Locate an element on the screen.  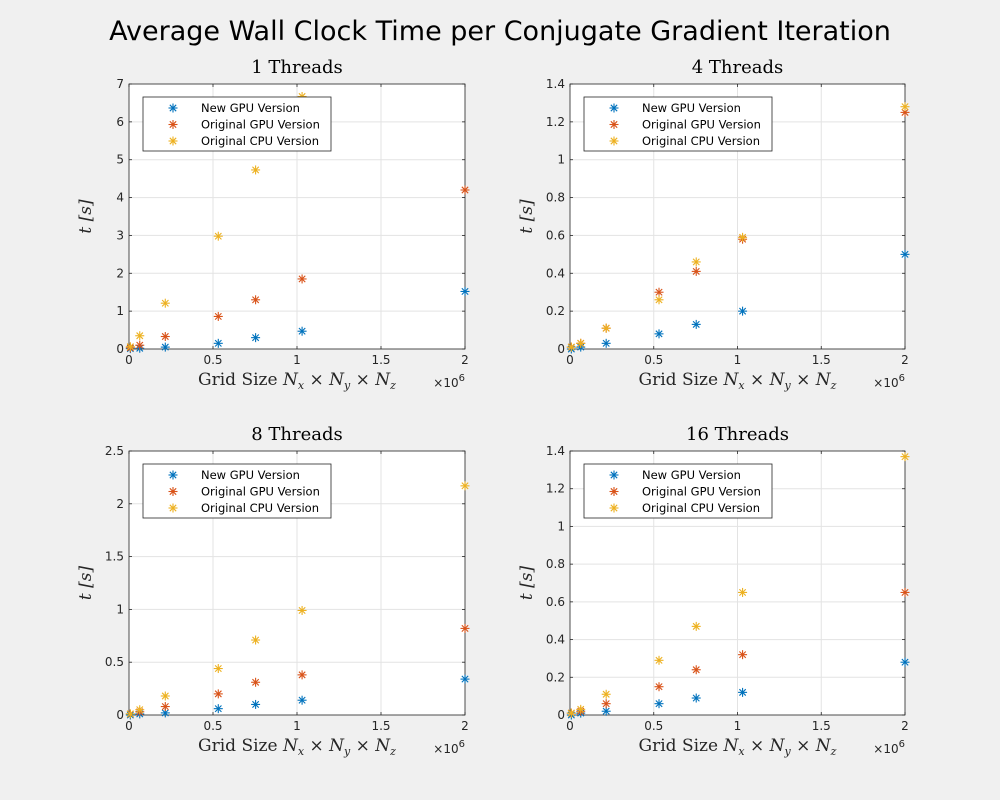
y-tick-label: 0.6 is located at coordinates (555, 602).